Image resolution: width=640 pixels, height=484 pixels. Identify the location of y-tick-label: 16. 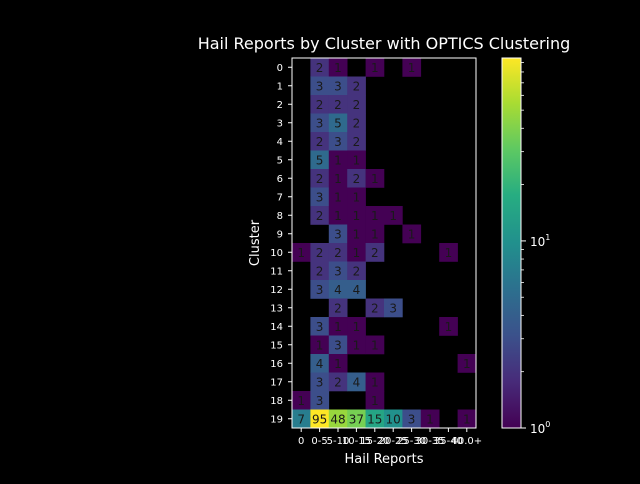
(276, 364).